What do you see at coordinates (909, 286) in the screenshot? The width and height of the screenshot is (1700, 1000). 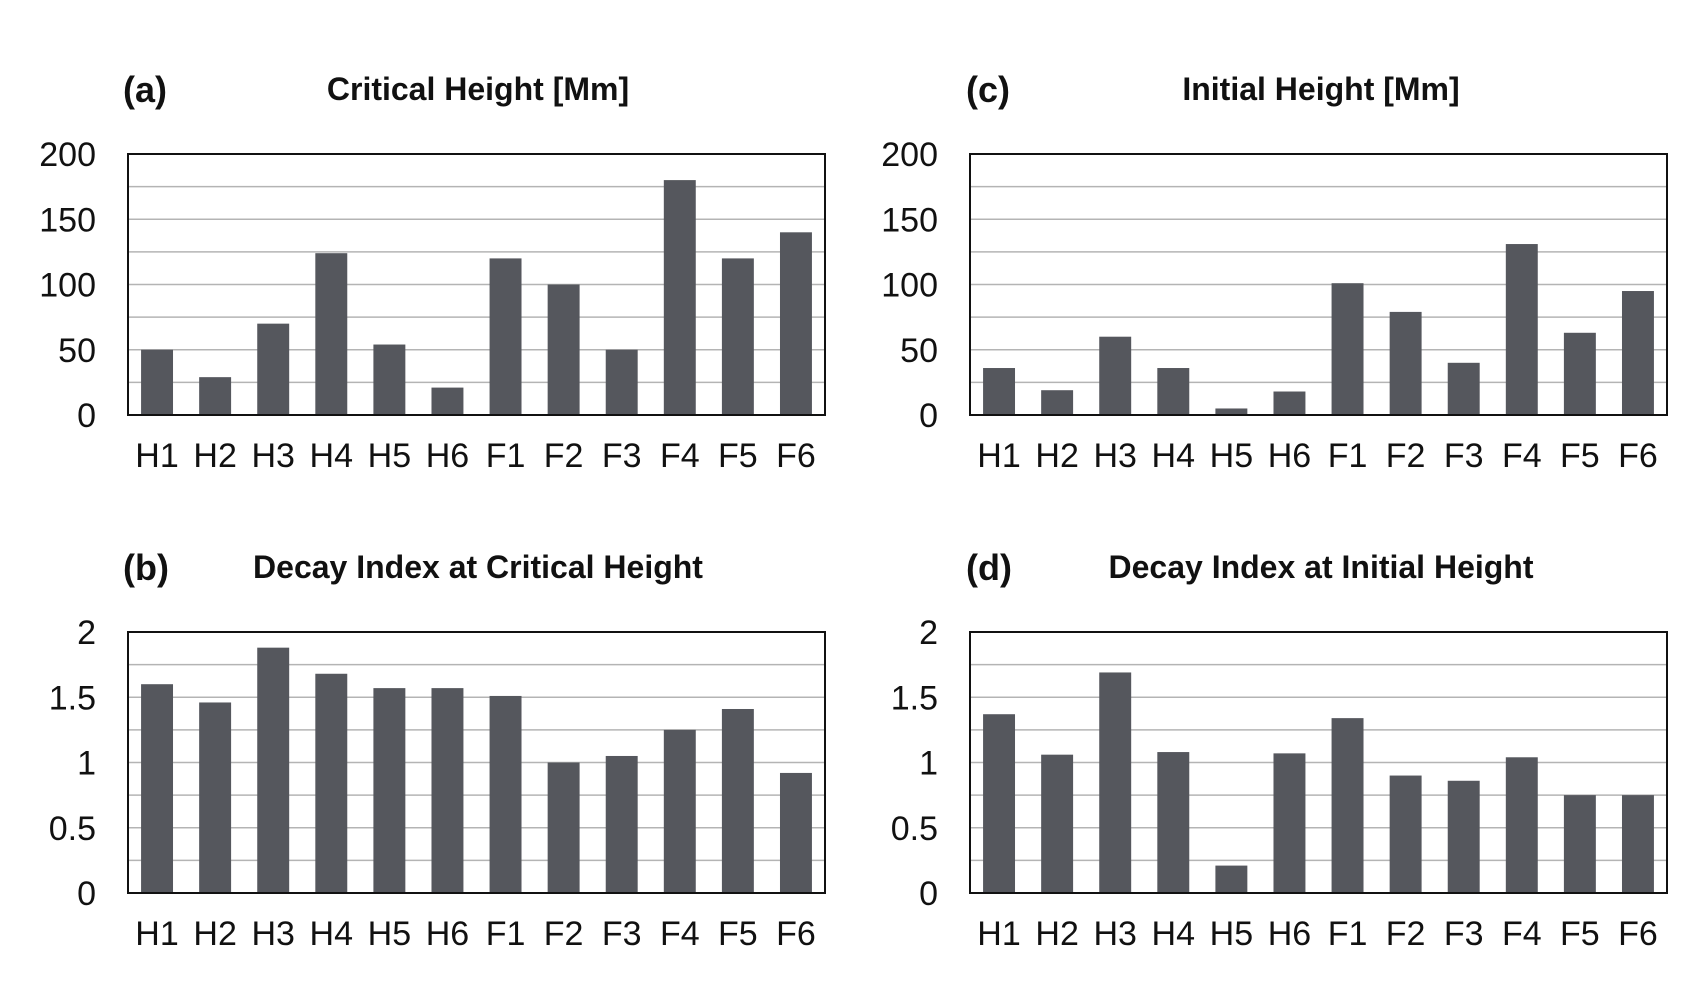 I see `y-tick-label: 100` at bounding box center [909, 286].